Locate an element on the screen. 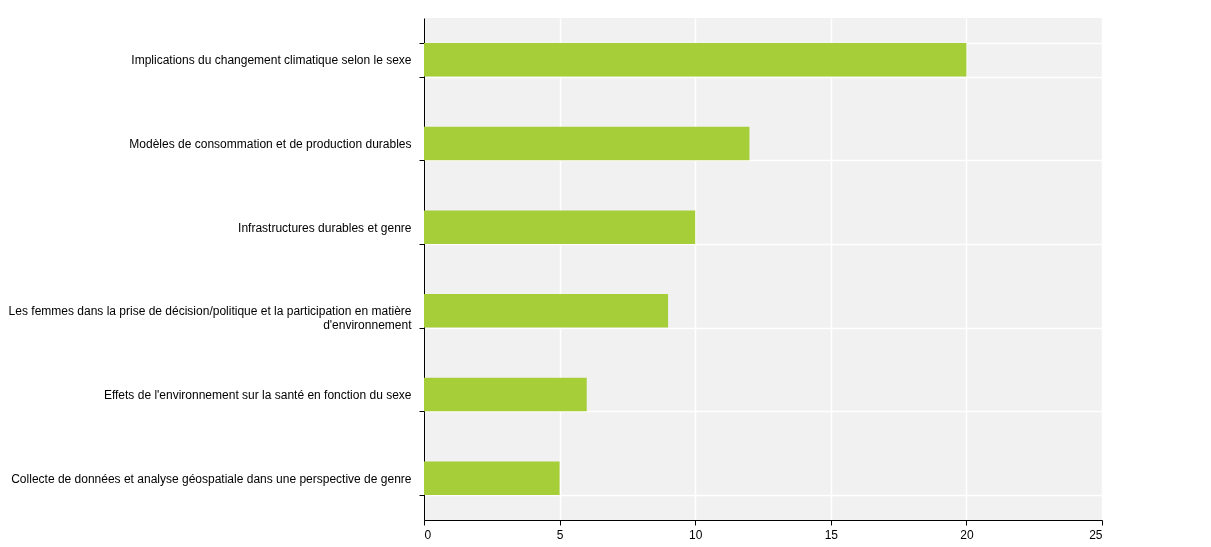  y-tick-label: Implications du changement climatique selon le sexe is located at coordinates (271, 60).